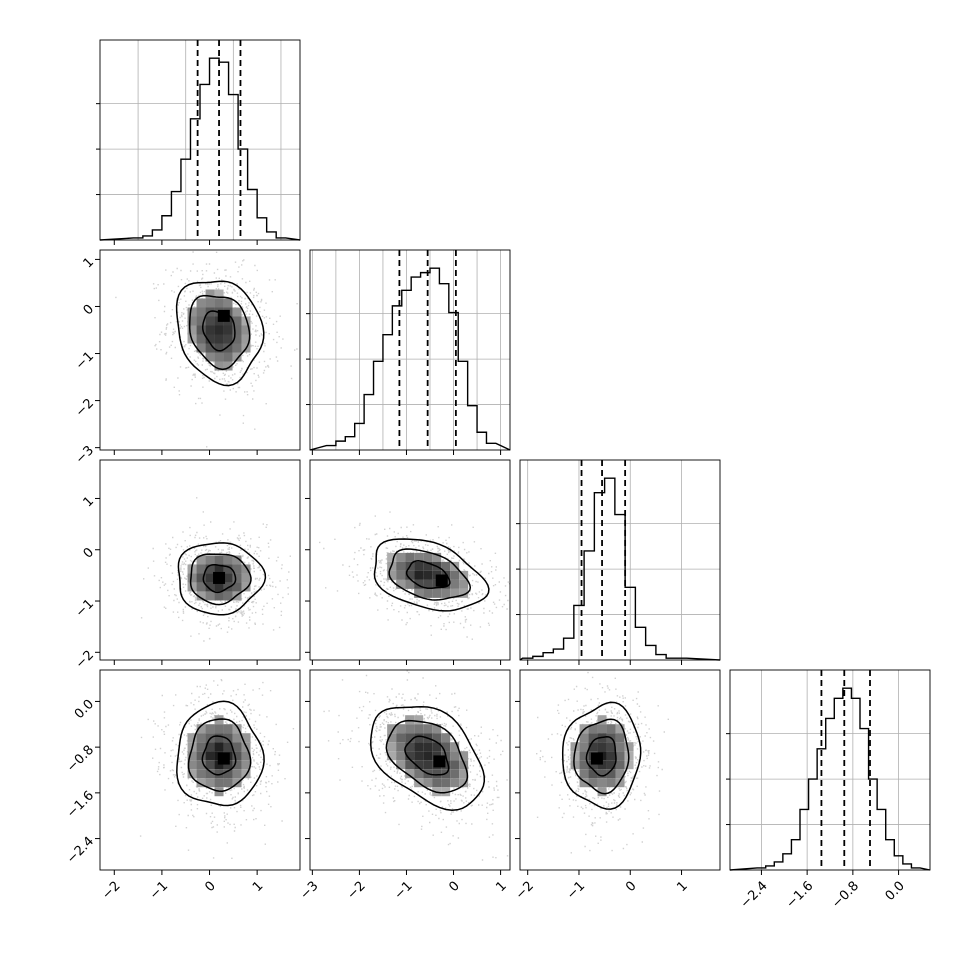 This screenshot has height=970, width=970. I want to click on y-tick-label: −2.4, so click(80, 850).